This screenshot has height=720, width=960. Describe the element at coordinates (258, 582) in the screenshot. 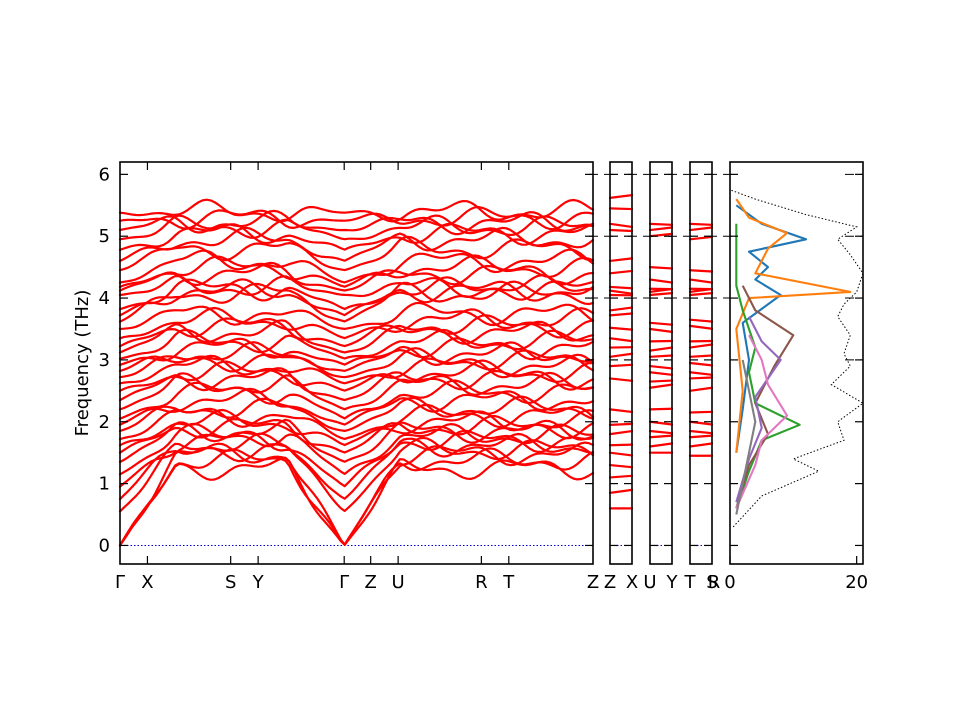

I see `x-tick-label: Y` at that location.